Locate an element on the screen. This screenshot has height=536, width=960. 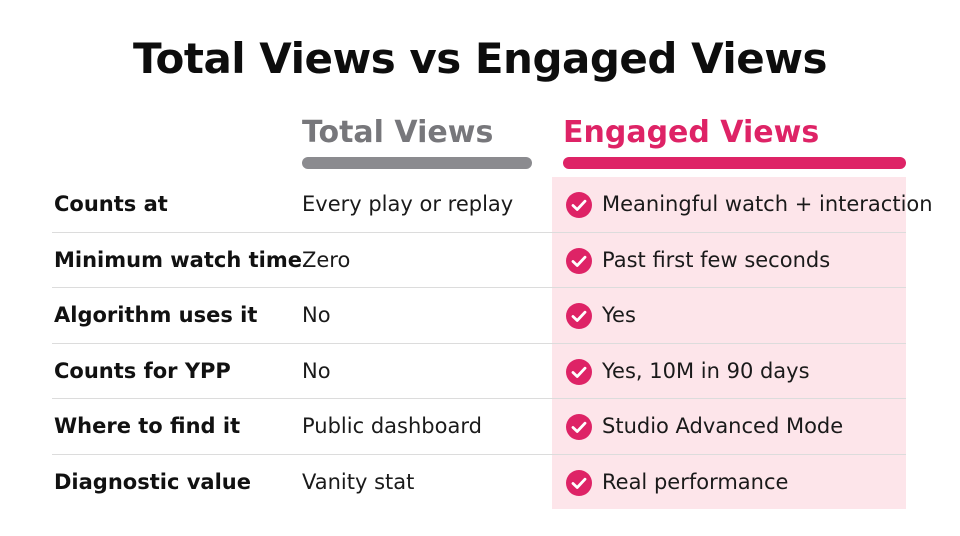
column-header-total-views: Total Views is located at coordinates (398, 132).